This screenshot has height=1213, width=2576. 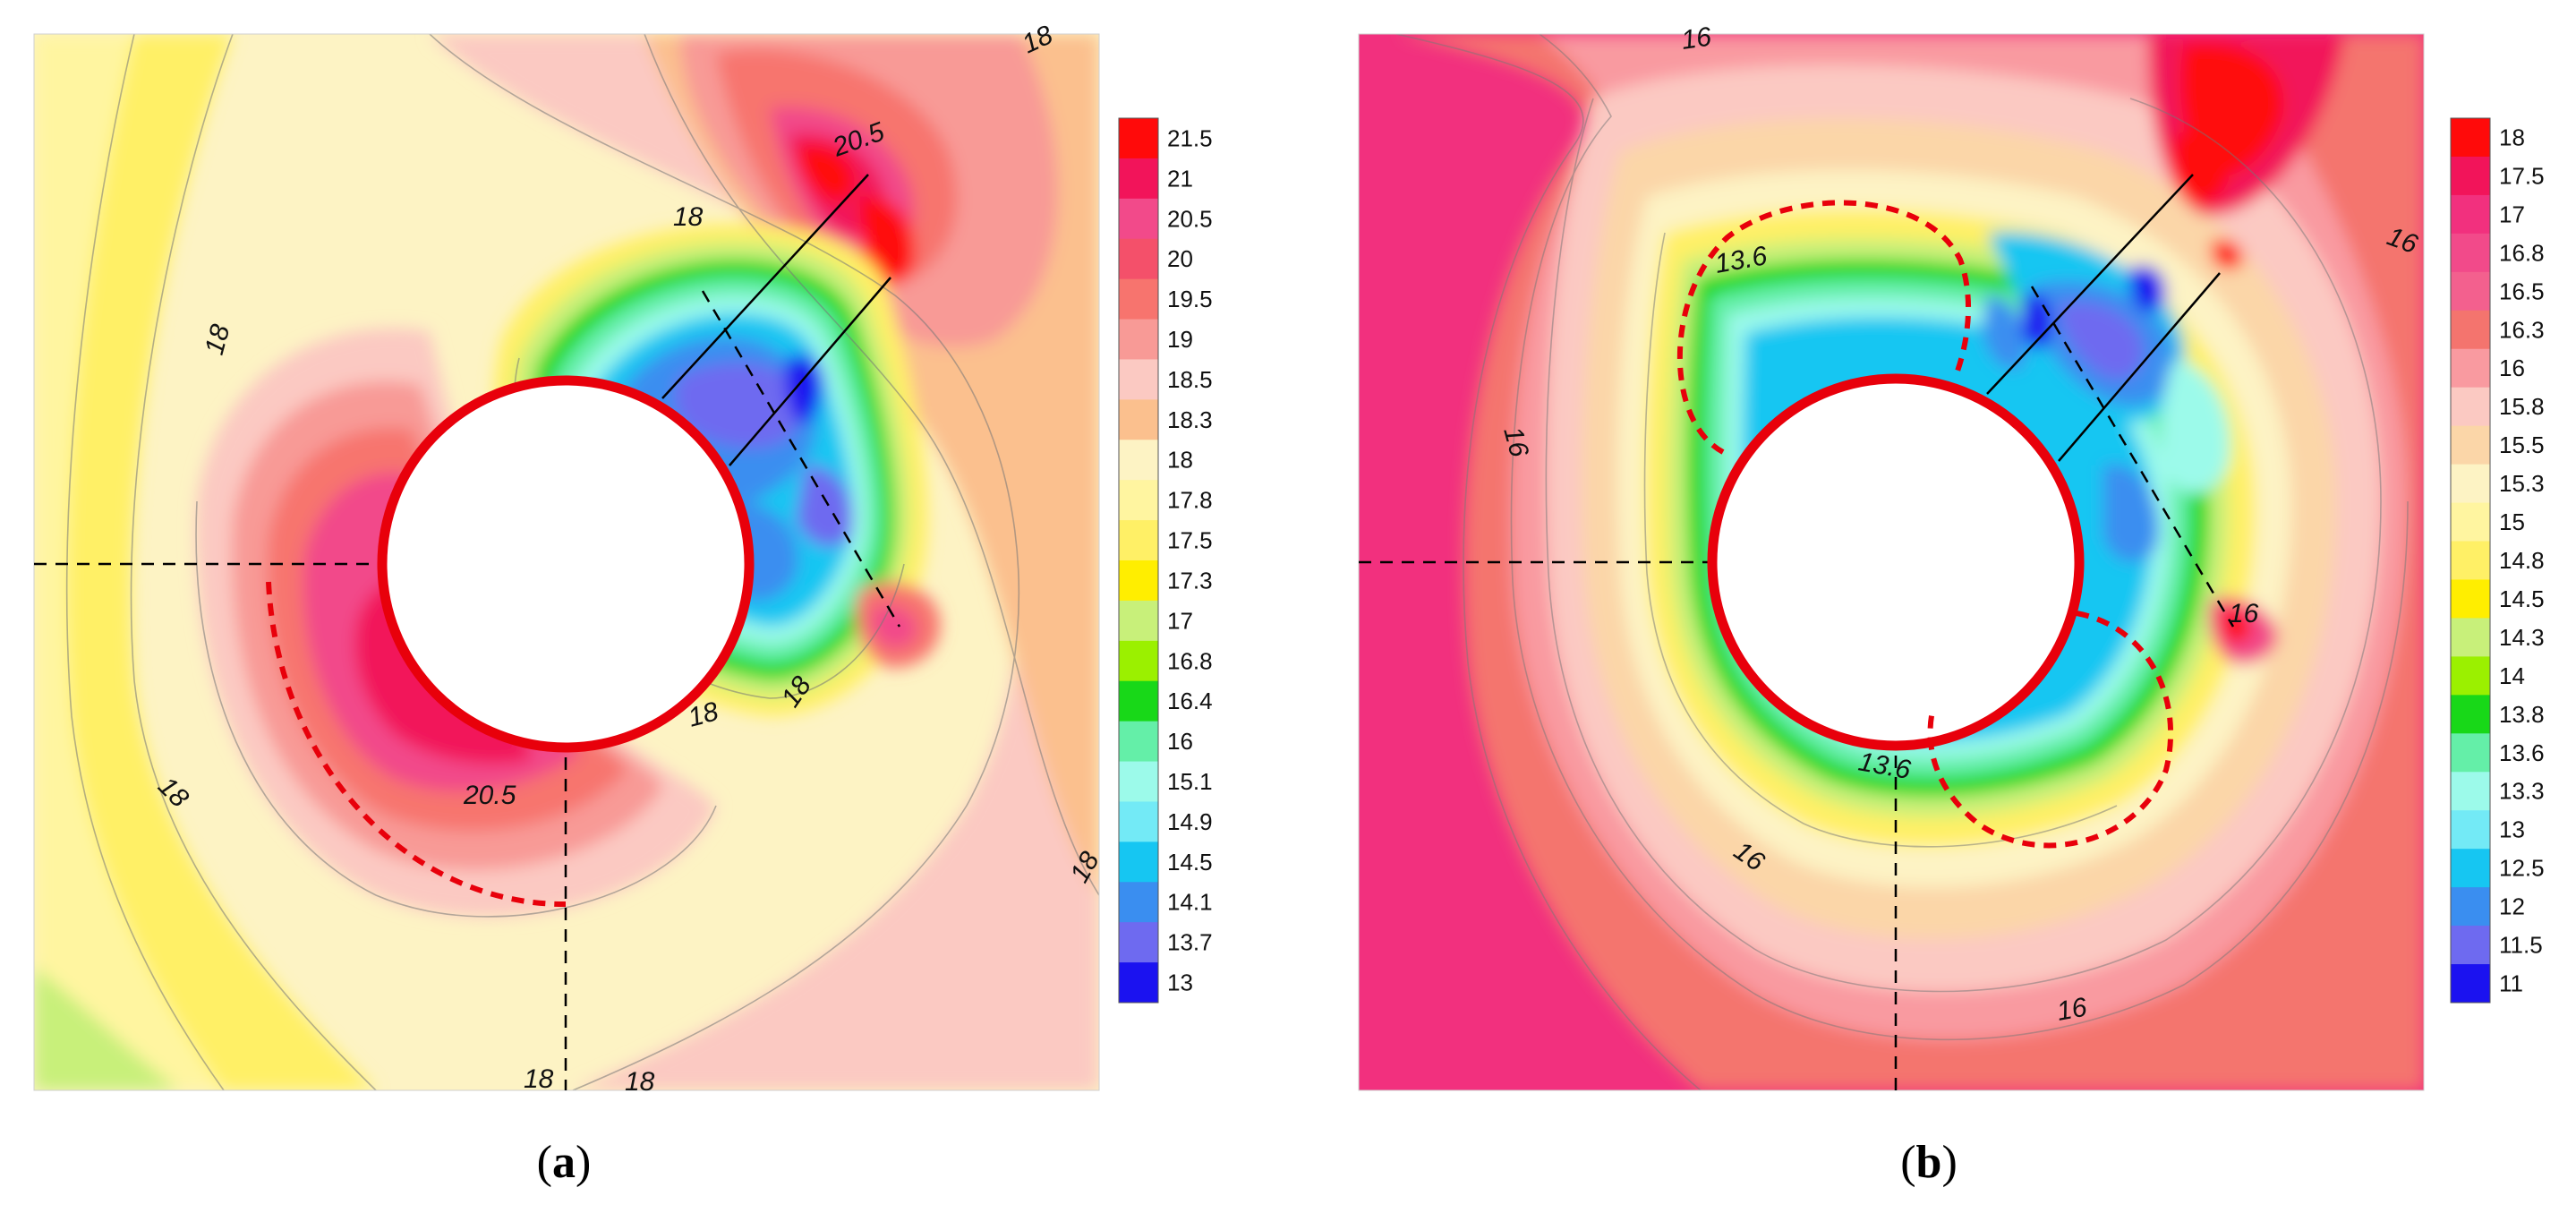 What do you see at coordinates (1190, 781) in the screenshot?
I see `colorbar-tick-label: 15.1` at bounding box center [1190, 781].